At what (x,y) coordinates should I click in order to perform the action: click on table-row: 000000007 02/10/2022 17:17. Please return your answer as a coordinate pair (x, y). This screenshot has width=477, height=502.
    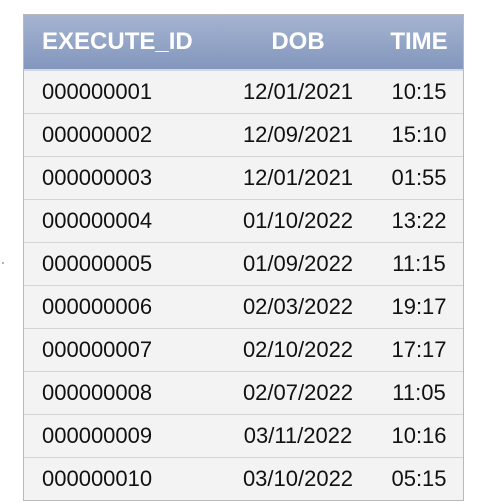
    Looking at the image, I should click on (243, 350).